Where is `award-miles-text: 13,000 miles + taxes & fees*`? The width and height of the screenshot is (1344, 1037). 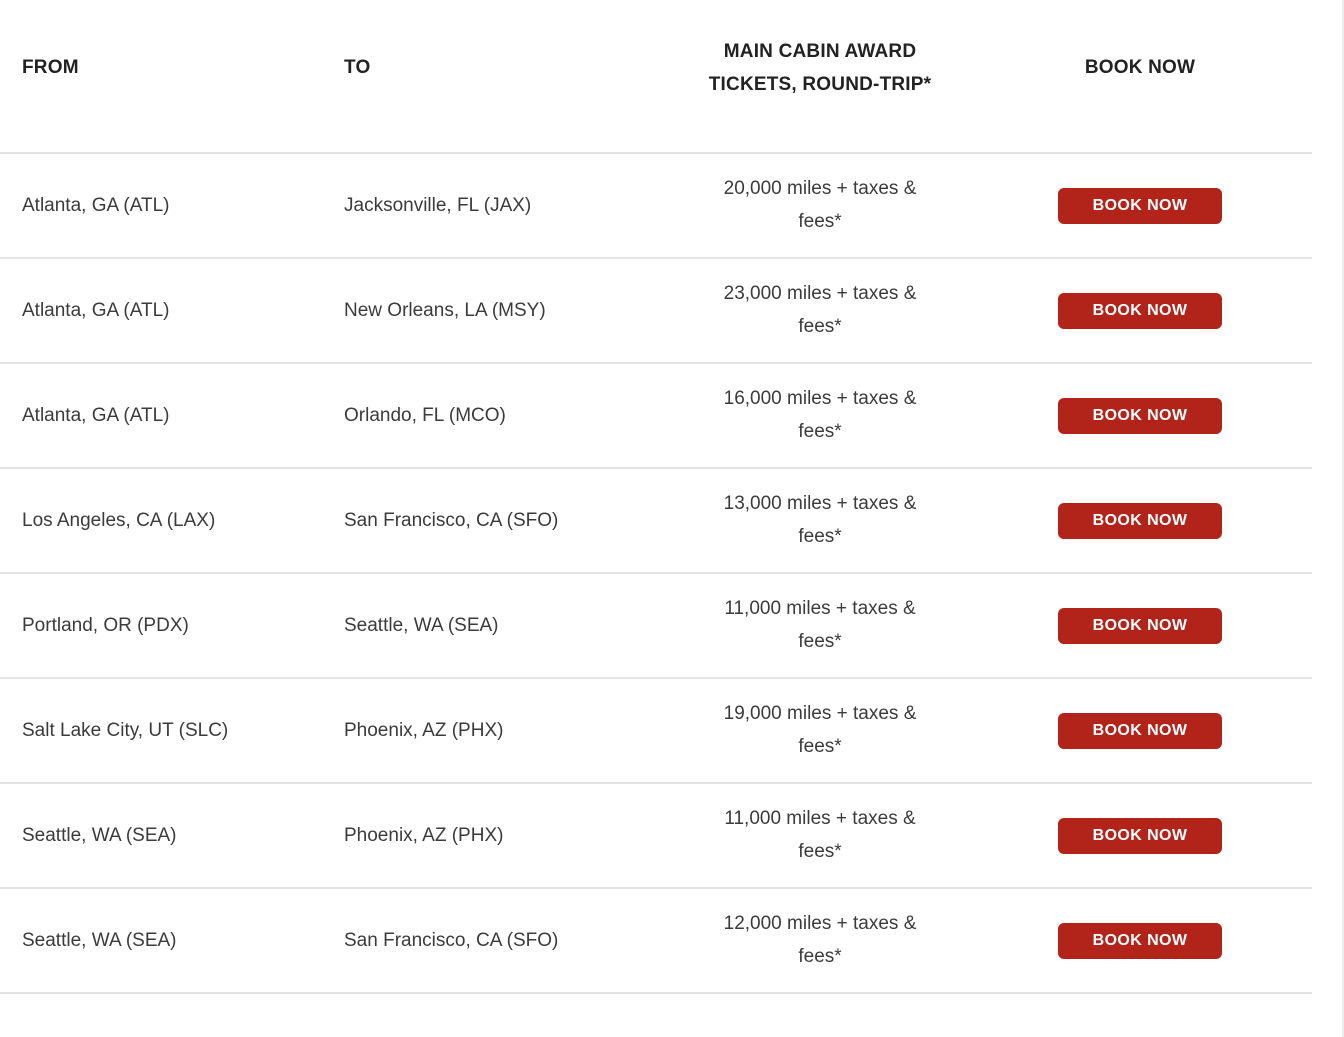
award-miles-text: 13,000 miles + taxes & fees* is located at coordinates (820, 520).